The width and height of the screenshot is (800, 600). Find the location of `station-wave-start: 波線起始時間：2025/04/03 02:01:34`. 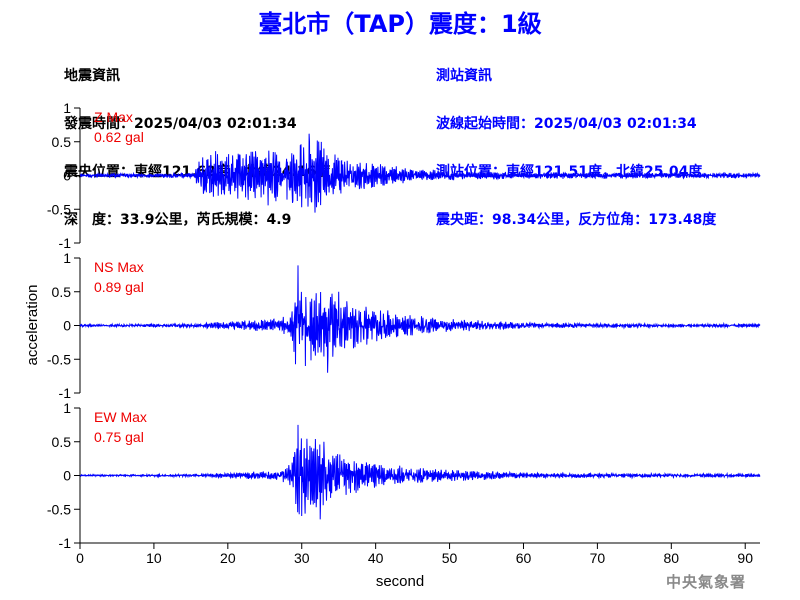

station-wave-start: 波線起始時間：2025/04/03 02:01:34 is located at coordinates (566, 124).